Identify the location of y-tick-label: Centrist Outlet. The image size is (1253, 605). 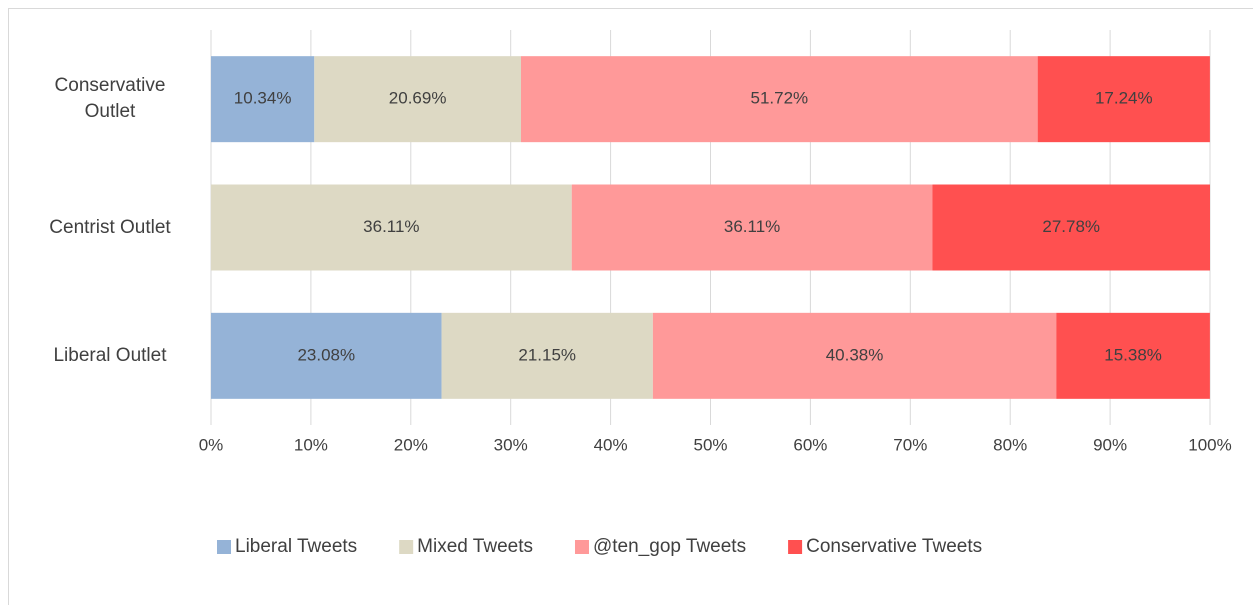
(110, 227).